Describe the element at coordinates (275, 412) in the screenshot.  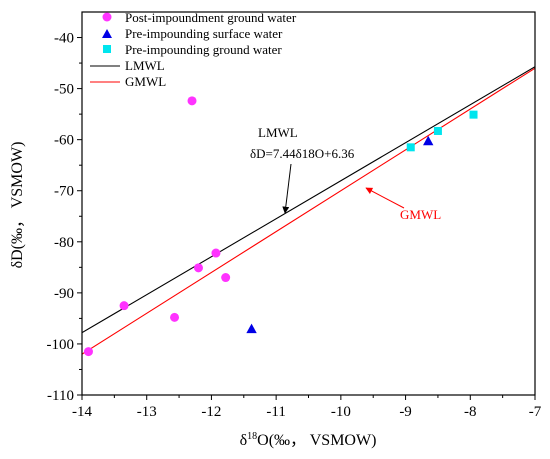
I see `x-tick-label: -11` at that location.